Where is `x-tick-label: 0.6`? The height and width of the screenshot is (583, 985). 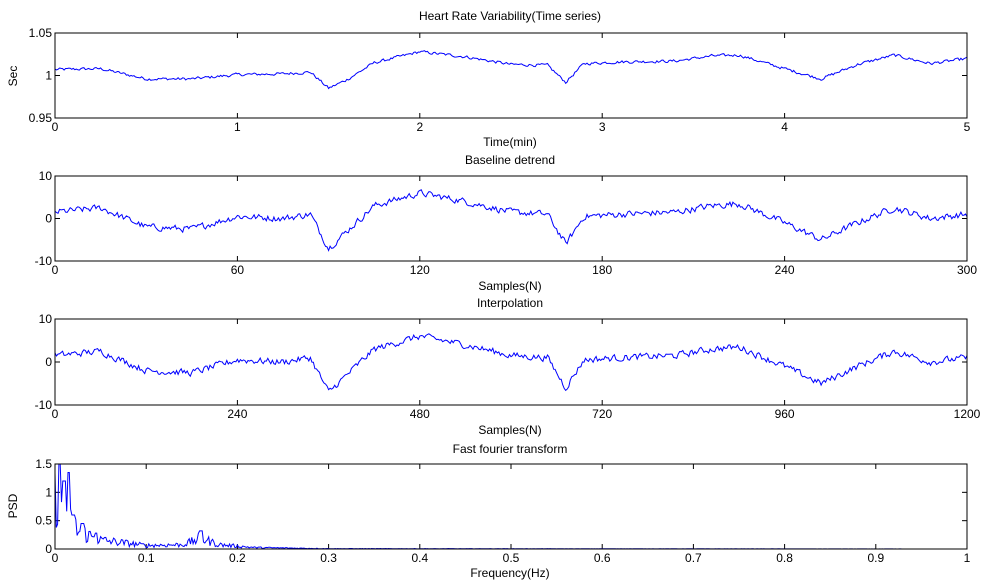
x-tick-label: 0.6 is located at coordinates (602, 558).